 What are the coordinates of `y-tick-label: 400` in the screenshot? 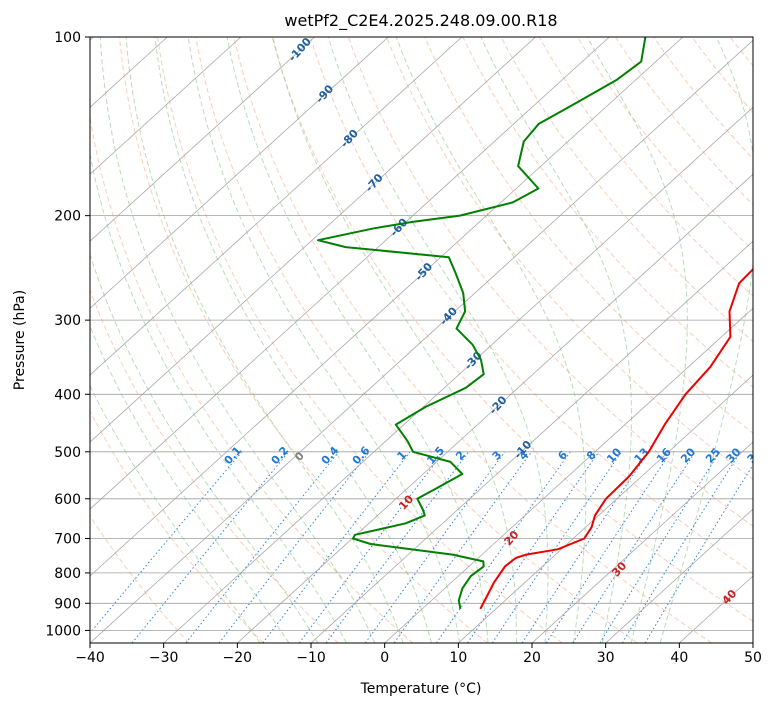 It's located at (67, 395).